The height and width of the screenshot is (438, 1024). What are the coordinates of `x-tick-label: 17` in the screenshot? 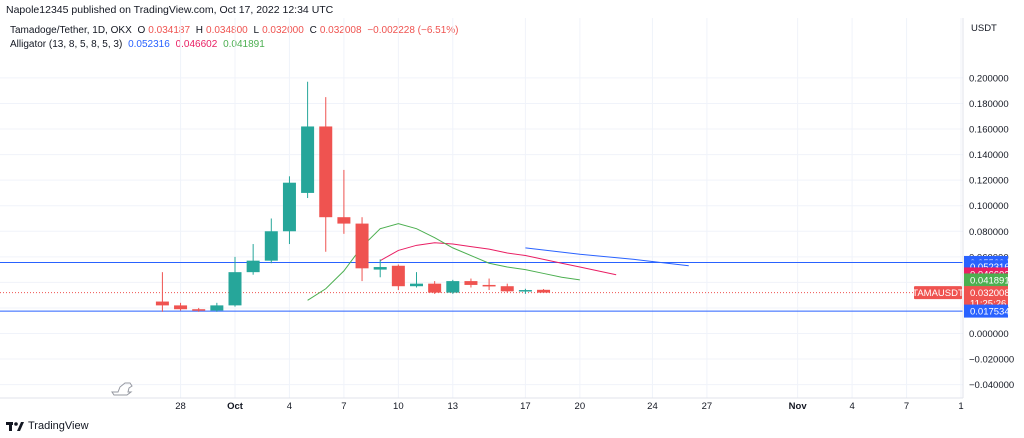 It's located at (525, 406).